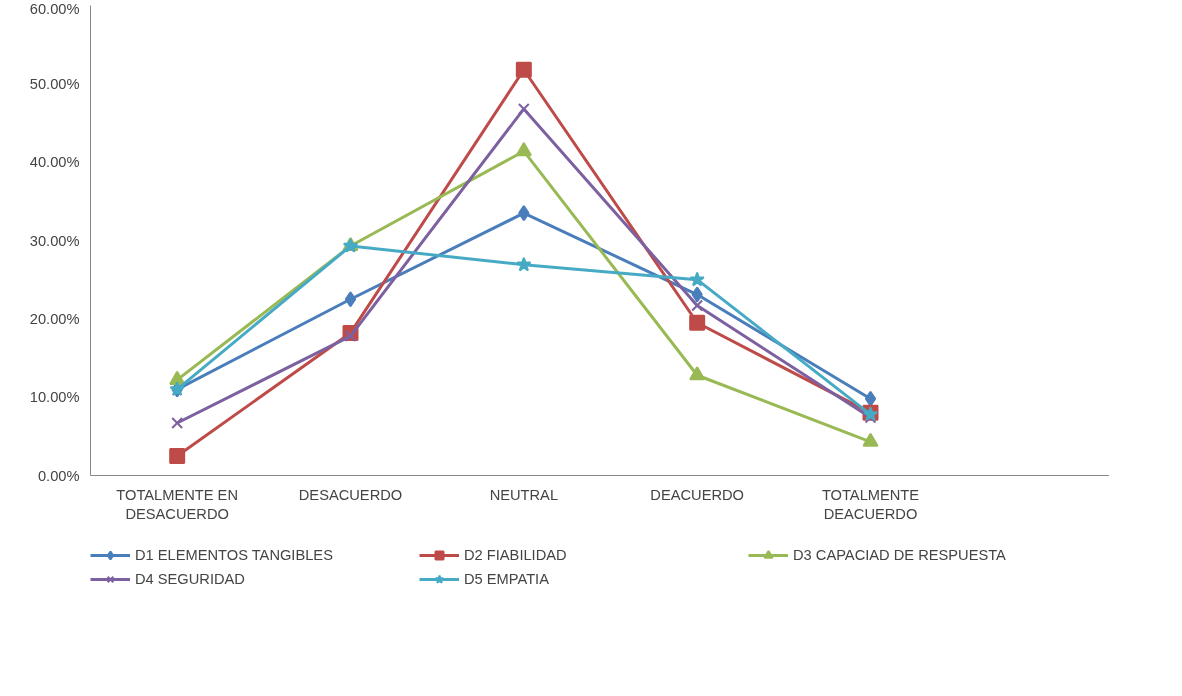  I want to click on y-tick-label: 0.00%, so click(58, 475).